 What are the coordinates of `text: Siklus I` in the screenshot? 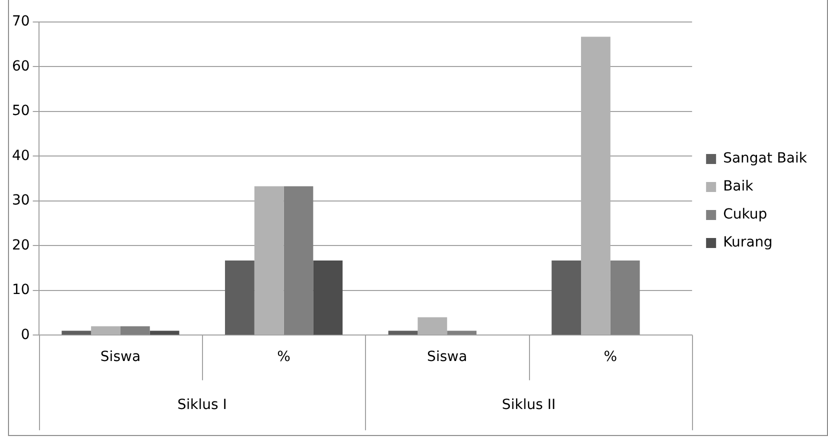 It's located at (202, 404).